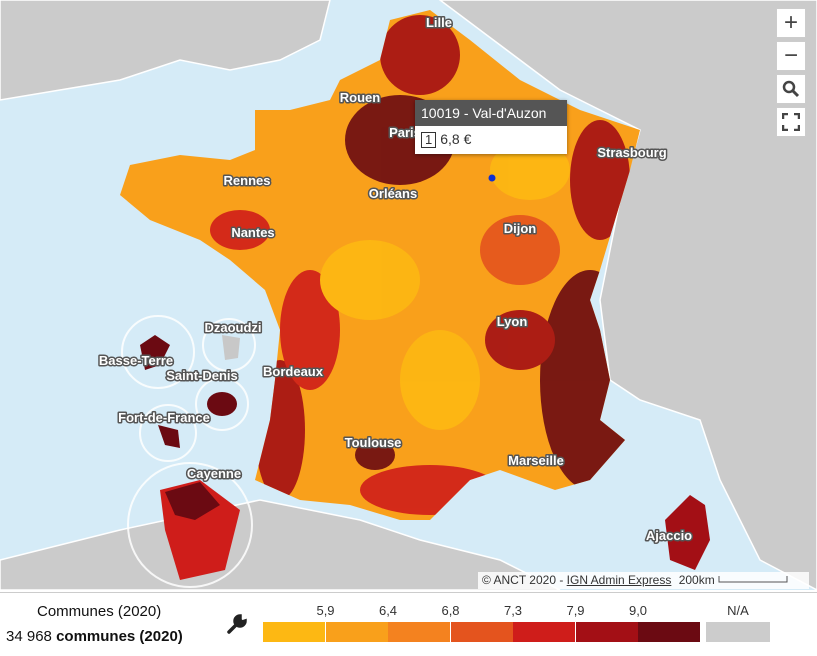 This screenshot has height=656, width=817. What do you see at coordinates (520, 228) in the screenshot?
I see `city-label: Dijon` at bounding box center [520, 228].